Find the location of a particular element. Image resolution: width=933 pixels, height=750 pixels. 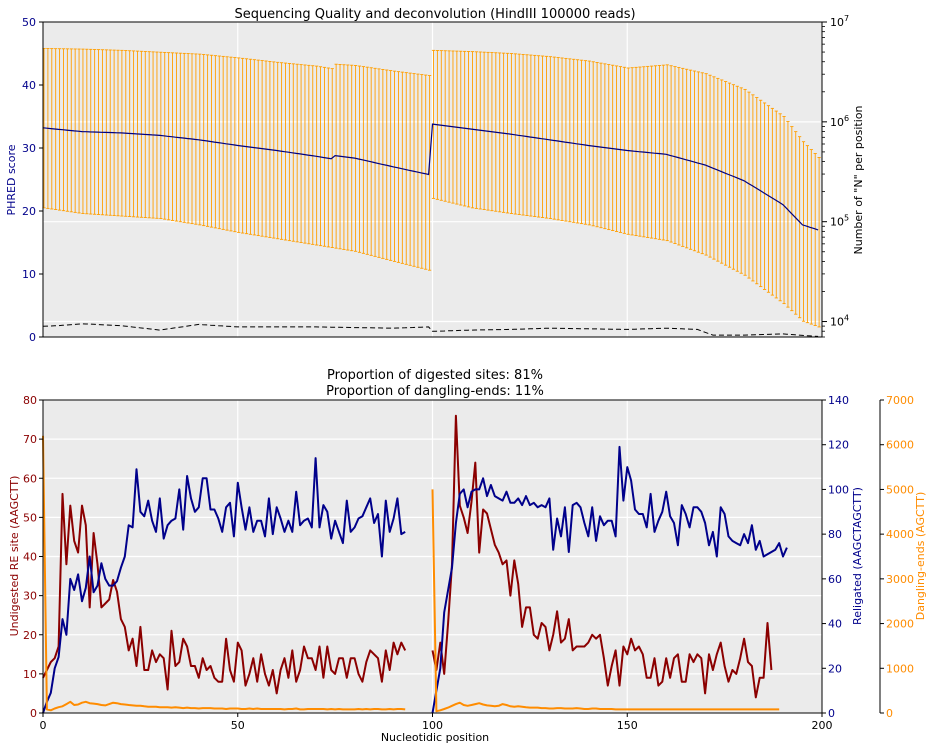

n-count-axis-label: Number of "N" per position is located at coordinates (858, 179).